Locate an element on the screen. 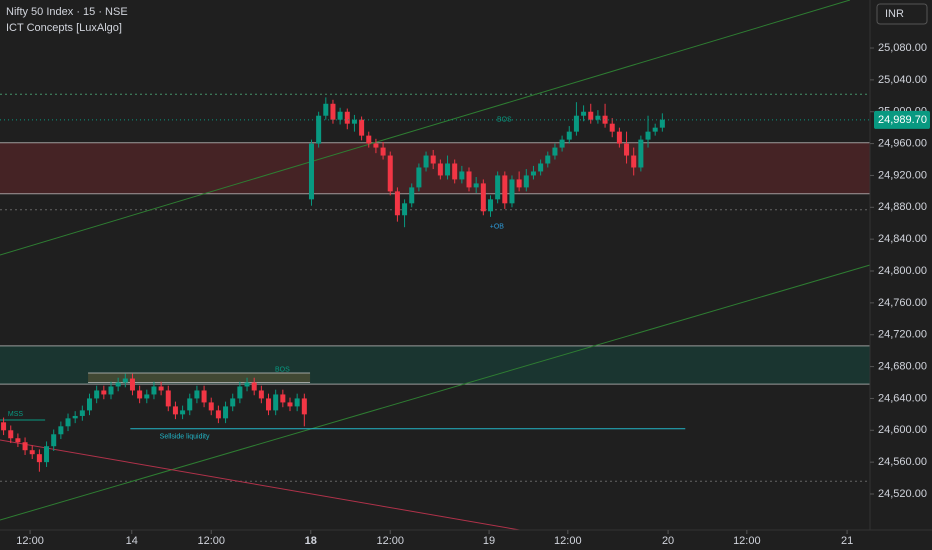 The image size is (932, 550). y-tick-label: 24,840.00 is located at coordinates (902, 239).